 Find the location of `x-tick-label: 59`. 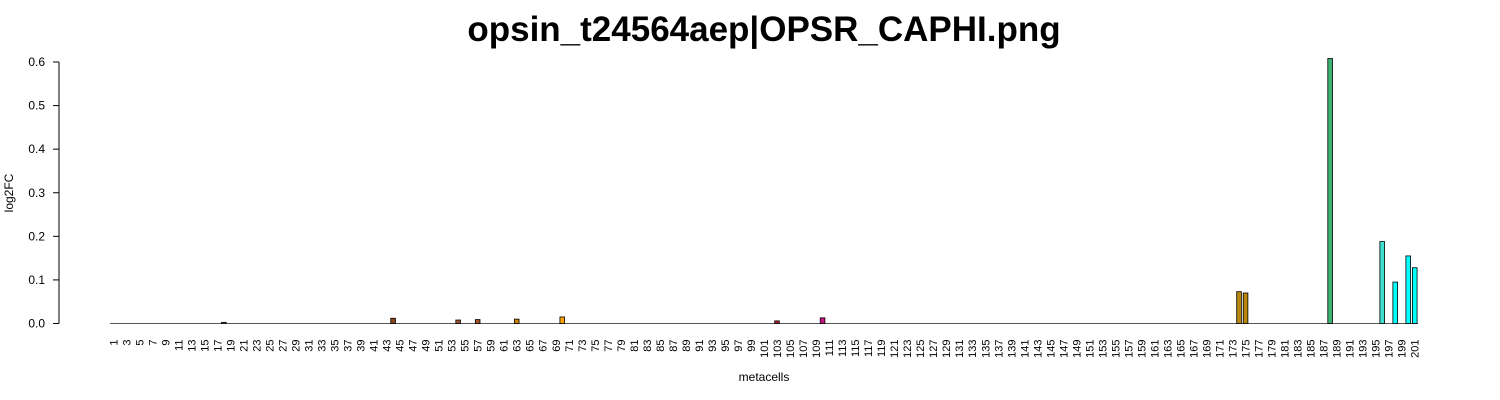

x-tick-label: 59 is located at coordinates (492, 346).